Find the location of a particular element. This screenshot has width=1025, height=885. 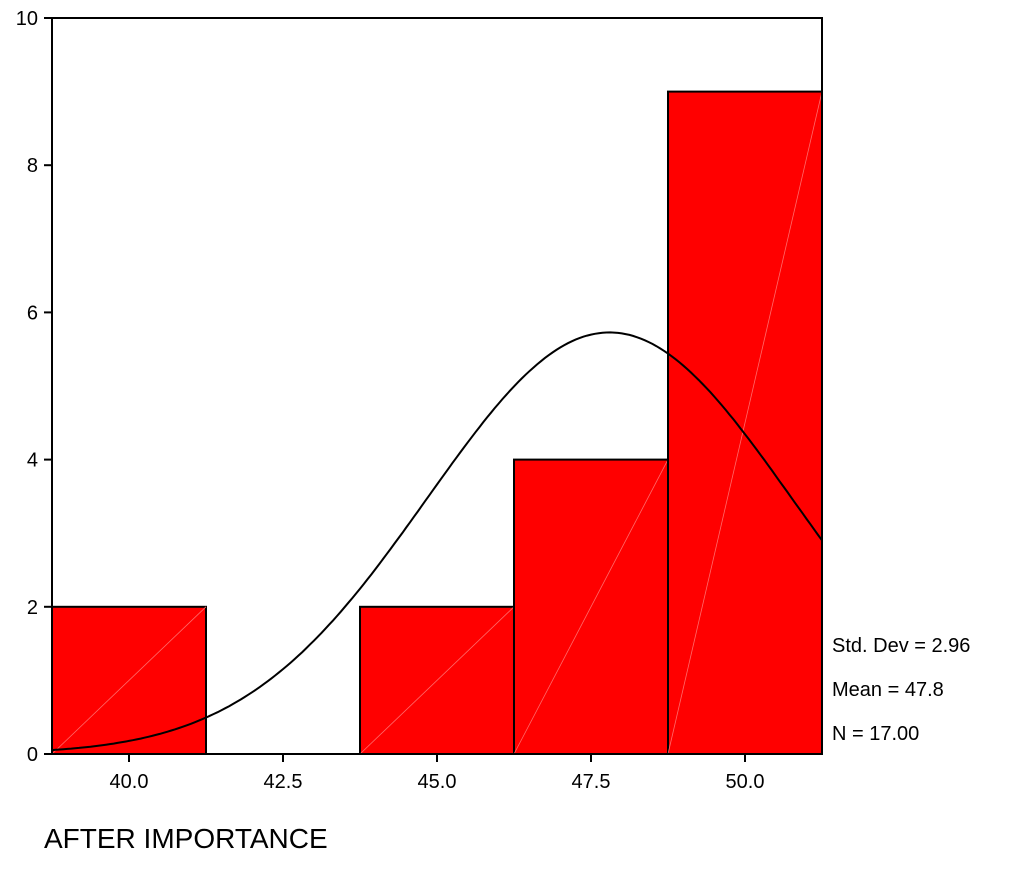

x-tick-label-1: 42.5 is located at coordinates (283, 782).